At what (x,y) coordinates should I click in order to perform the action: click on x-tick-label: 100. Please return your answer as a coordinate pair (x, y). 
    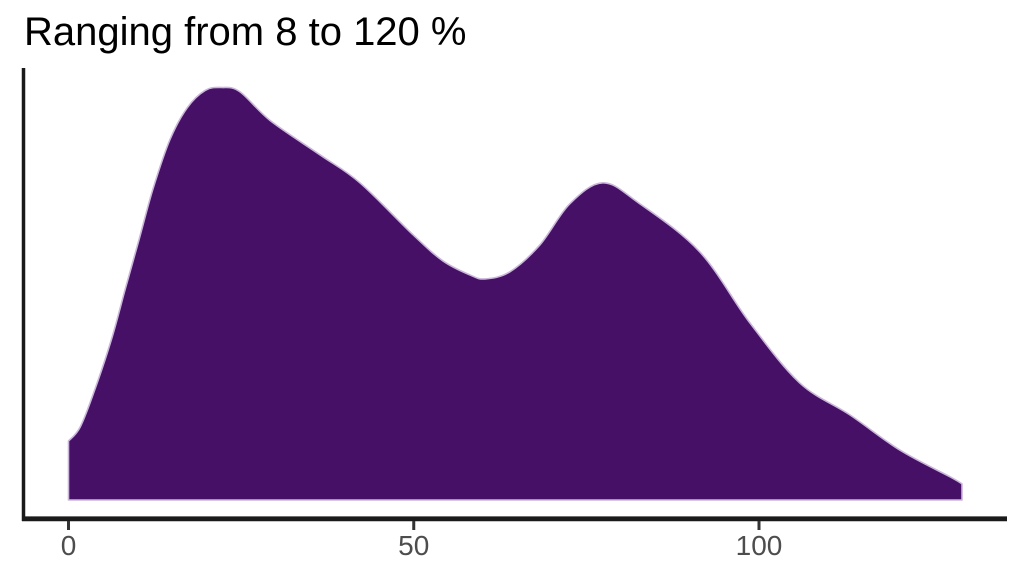
    Looking at the image, I should click on (759, 545).